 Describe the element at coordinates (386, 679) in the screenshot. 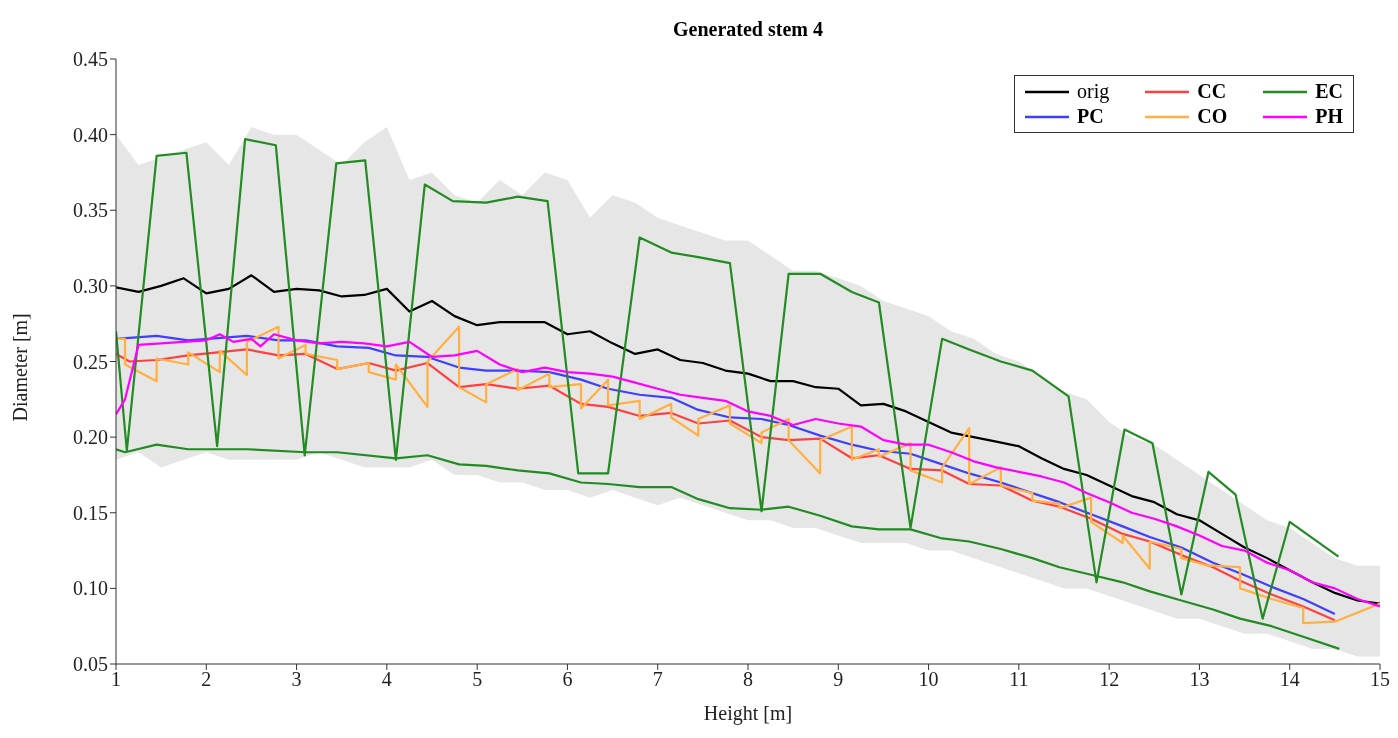

I see `x-tick-label: 4` at that location.